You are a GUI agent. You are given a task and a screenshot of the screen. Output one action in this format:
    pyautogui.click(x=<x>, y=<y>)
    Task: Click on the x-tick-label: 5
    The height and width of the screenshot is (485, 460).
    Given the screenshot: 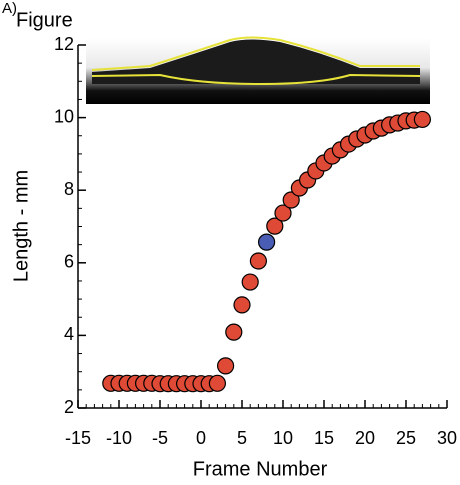 What is the action you would take?
    pyautogui.click(x=242, y=438)
    